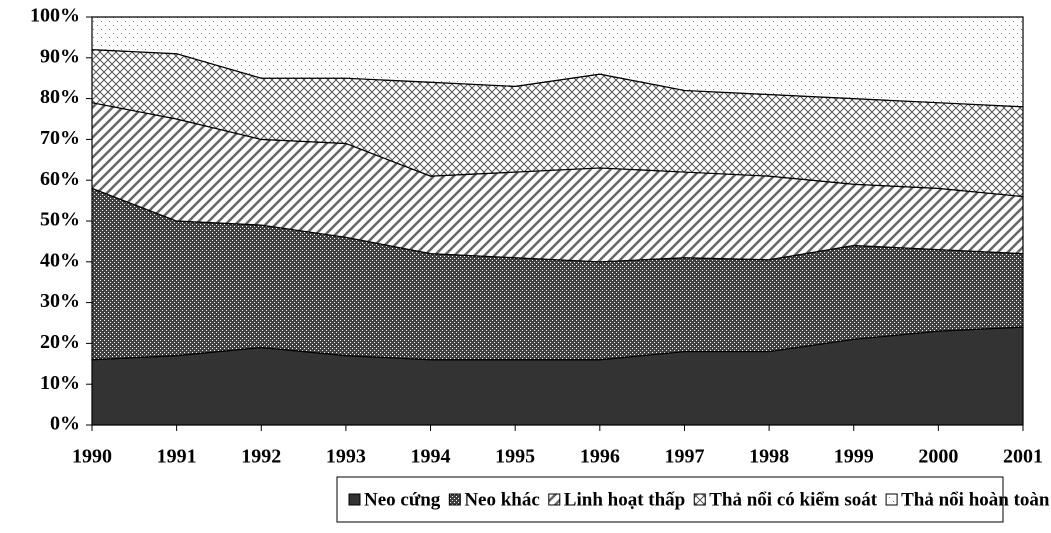 The width and height of the screenshot is (1051, 533). I want to click on x-tick-label: 1992, so click(261, 457).